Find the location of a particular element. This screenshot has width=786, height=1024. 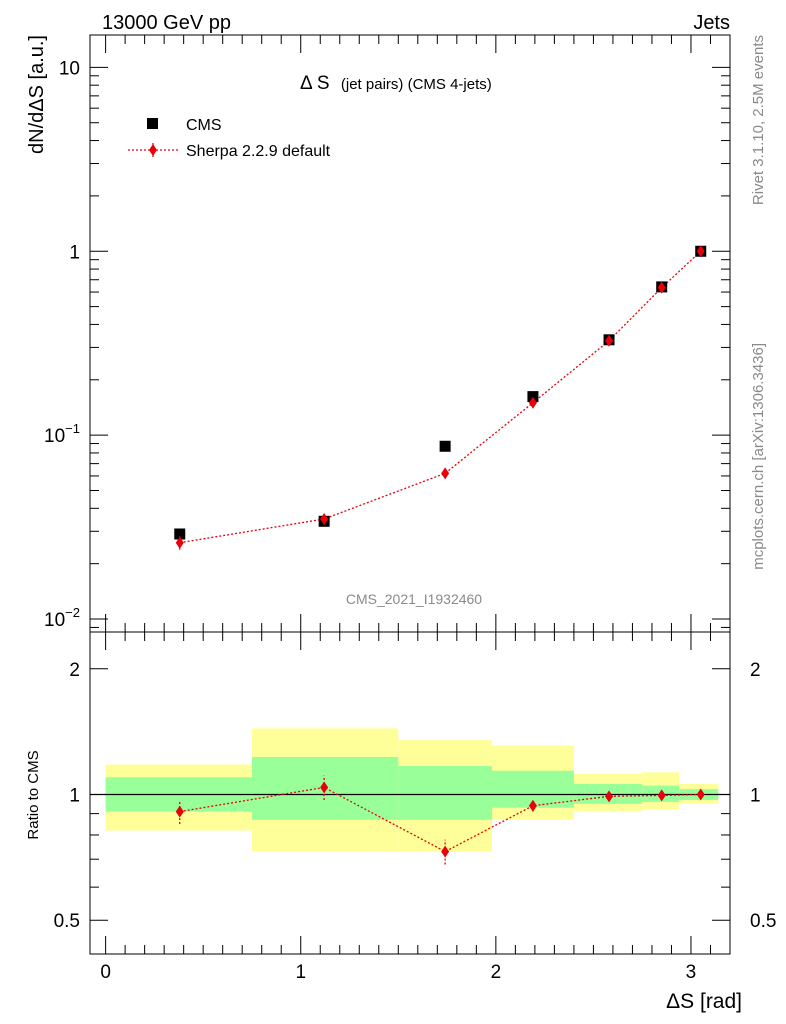

ratio-y-tick-label-right: 2 is located at coordinates (755, 670).